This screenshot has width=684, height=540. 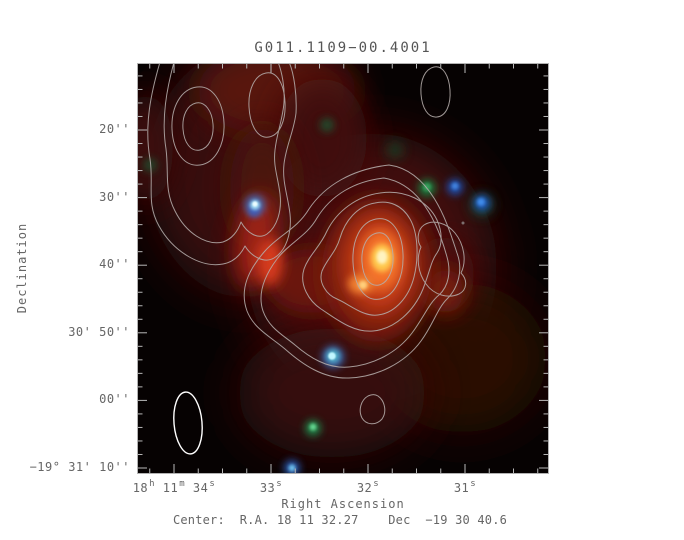 What do you see at coordinates (333, 357) in the screenshot?
I see `cyan-star-lower` at bounding box center [333, 357].